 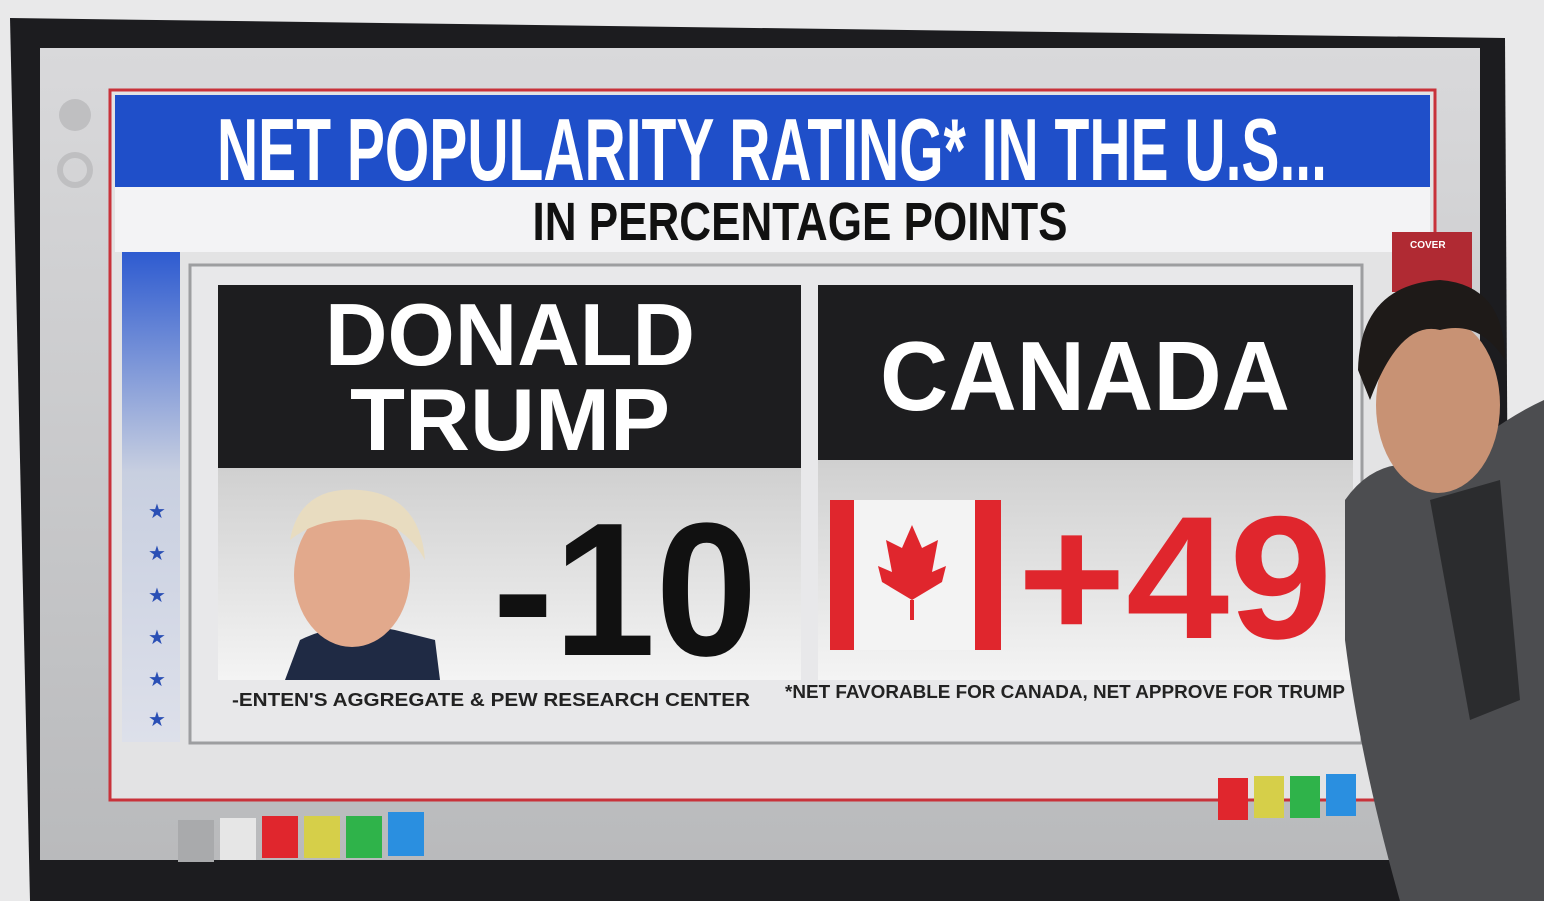 I want to click on stars: ★ ★ ★ ★ ★ ★, so click(x=157, y=616).